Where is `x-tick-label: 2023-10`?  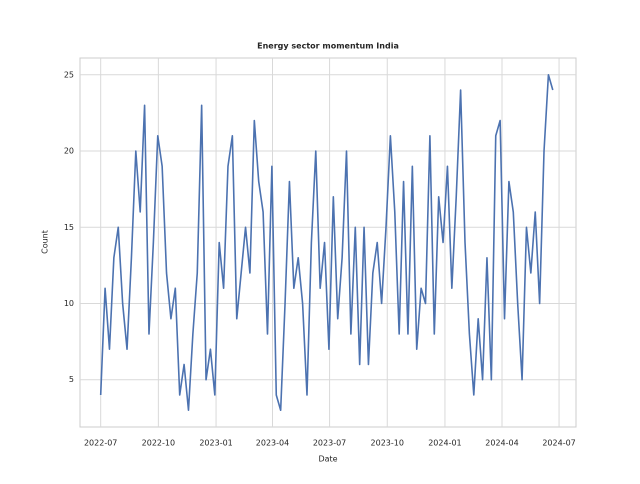 x-tick-label: 2023-10 is located at coordinates (387, 443).